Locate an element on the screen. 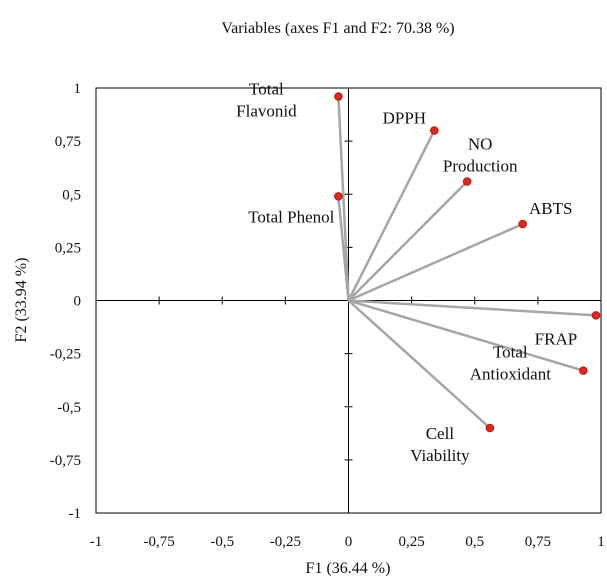  chart-title: Variables (axes F1 and F2: 70.38 %) is located at coordinates (337, 28).